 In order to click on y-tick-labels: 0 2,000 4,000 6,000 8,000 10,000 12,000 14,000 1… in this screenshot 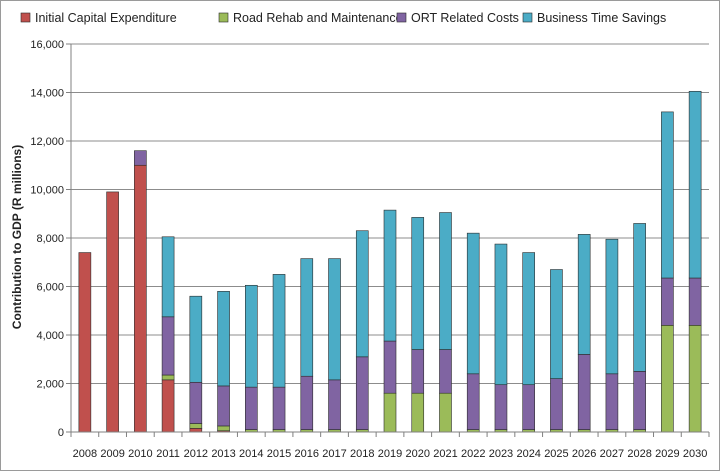, I will do `click(47, 239)`.